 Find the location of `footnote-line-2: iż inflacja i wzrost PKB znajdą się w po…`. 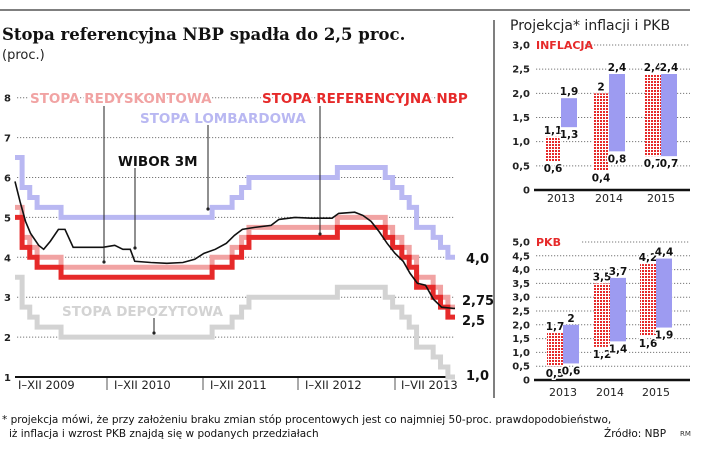

footnote-line-2: iż inflacja i wzrost PKB znajdą się w po… is located at coordinates (164, 434).